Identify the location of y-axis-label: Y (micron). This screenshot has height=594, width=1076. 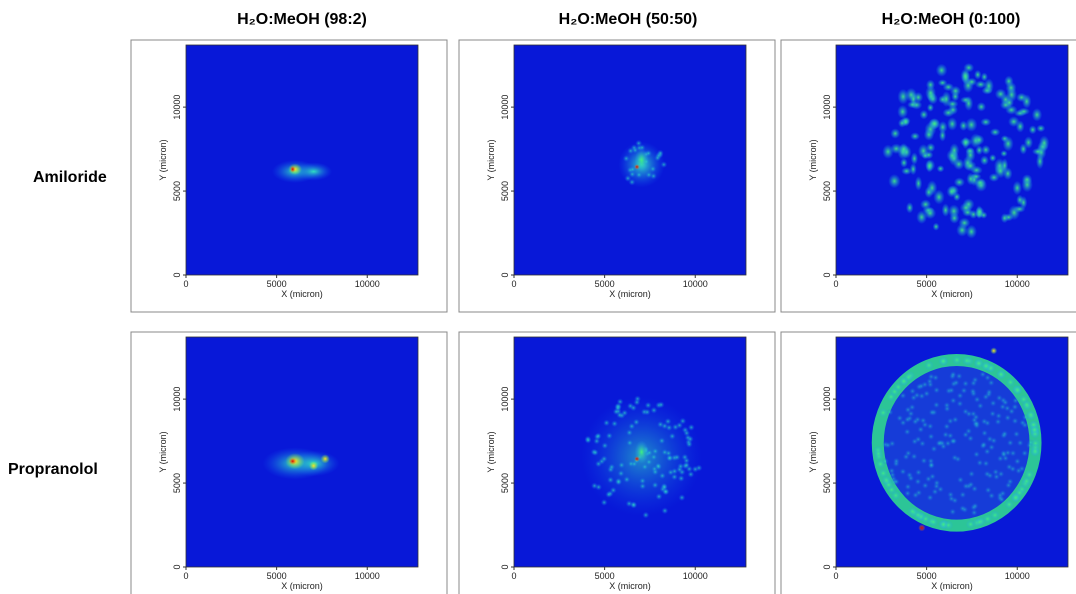
(813, 451).